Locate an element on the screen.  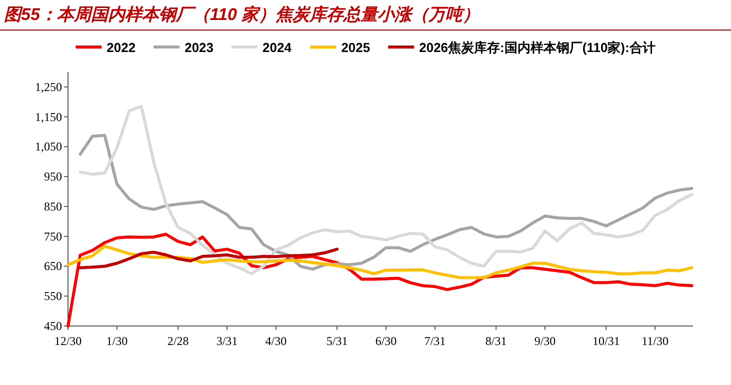
y-tick-label: 1,050 is located at coordinates (48, 147).